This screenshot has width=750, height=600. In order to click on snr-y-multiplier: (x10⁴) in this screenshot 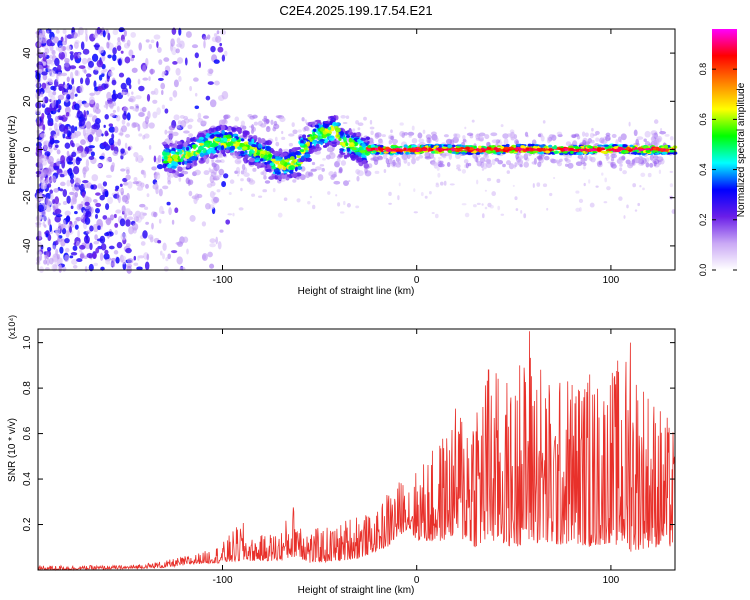, I will do `click(12, 327)`.